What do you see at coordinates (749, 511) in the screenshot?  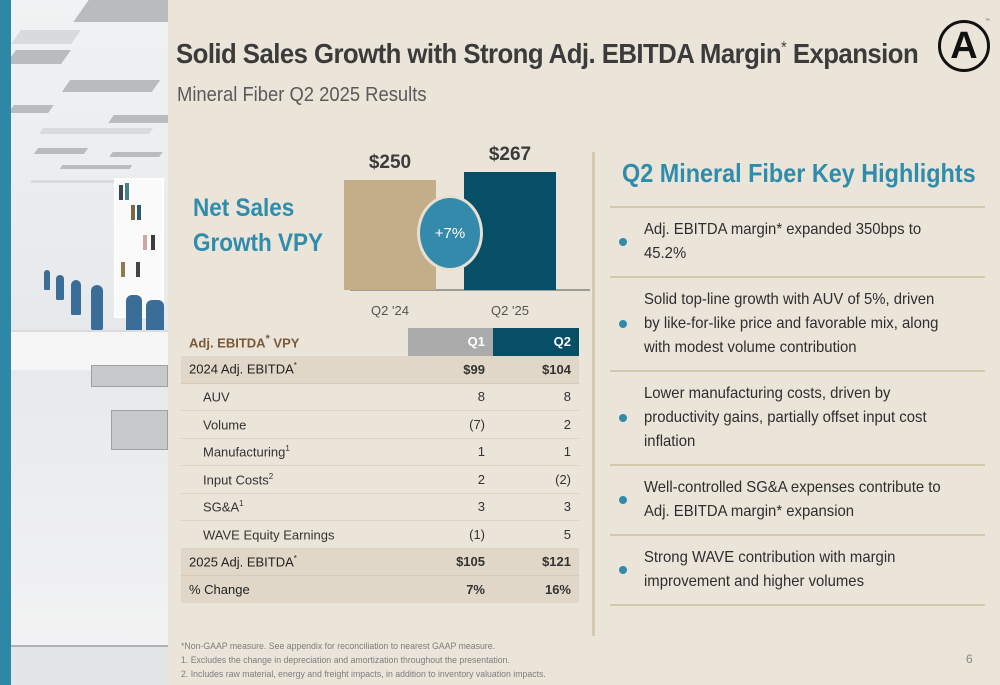 I see `highlight-line: Adj. EBITDA margin* expansion` at bounding box center [749, 511].